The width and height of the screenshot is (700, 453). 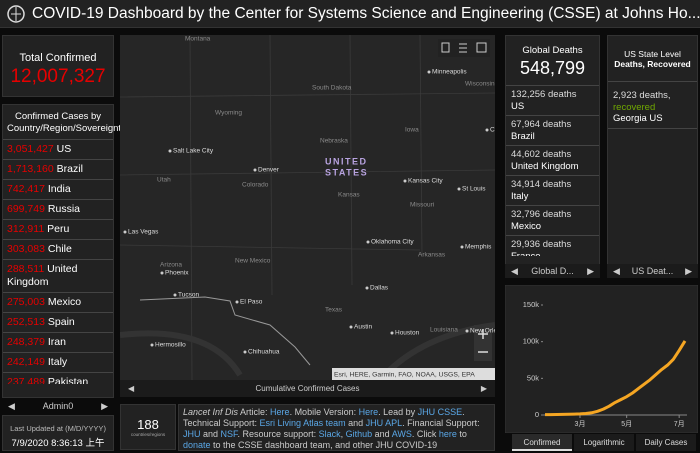 I want to click on chart-tabs: Confirmed Logarithmic Daily Cases, so click(x=605, y=442).